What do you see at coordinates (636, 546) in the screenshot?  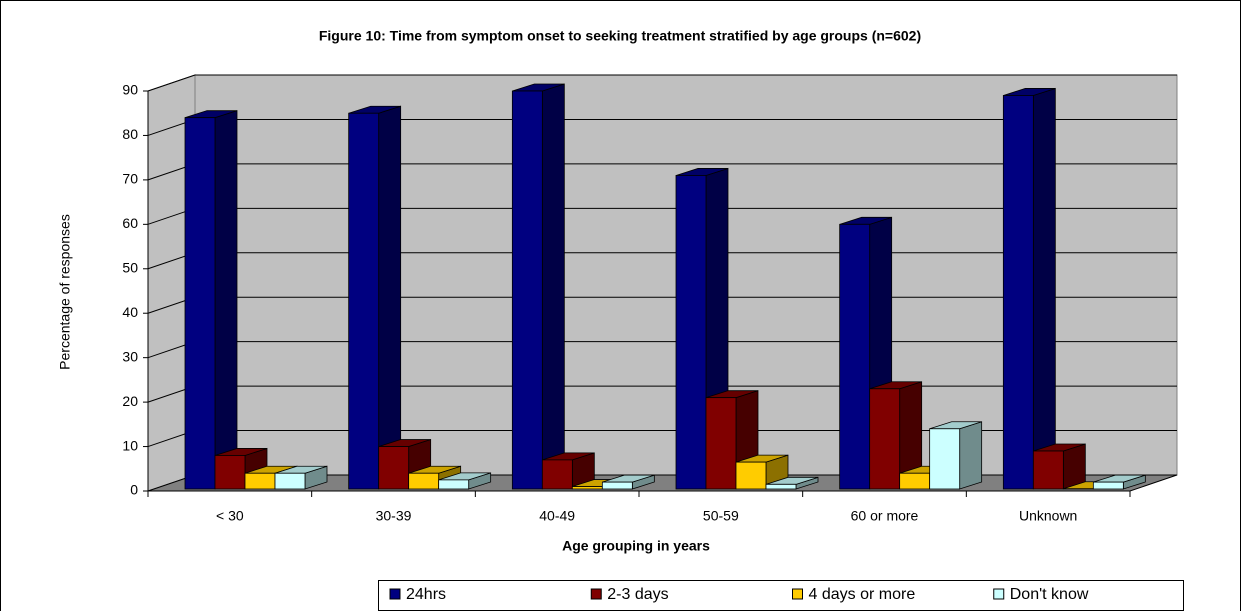 I see `x-axis-title: Age grouping in years` at bounding box center [636, 546].